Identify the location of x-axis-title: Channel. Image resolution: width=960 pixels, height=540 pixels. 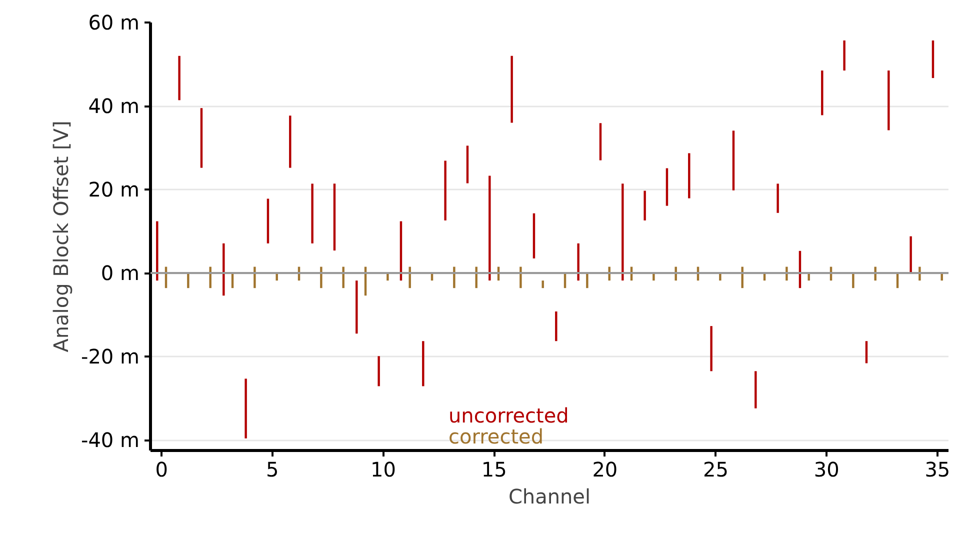
(549, 496).